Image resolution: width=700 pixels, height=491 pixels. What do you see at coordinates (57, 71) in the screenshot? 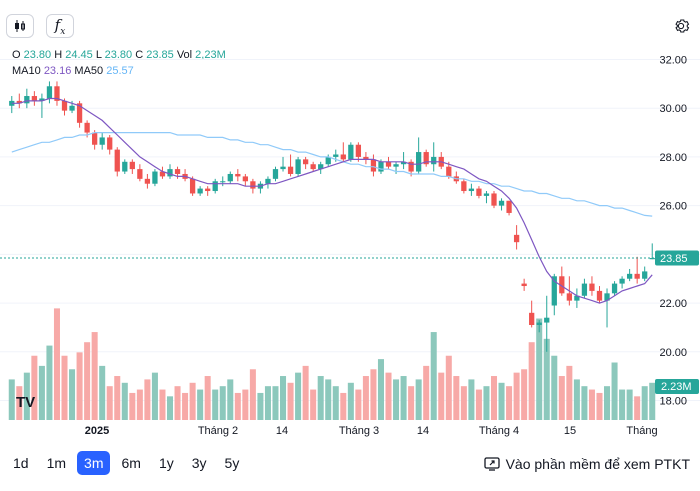
I see `ma10-value: 23.16` at bounding box center [57, 71].